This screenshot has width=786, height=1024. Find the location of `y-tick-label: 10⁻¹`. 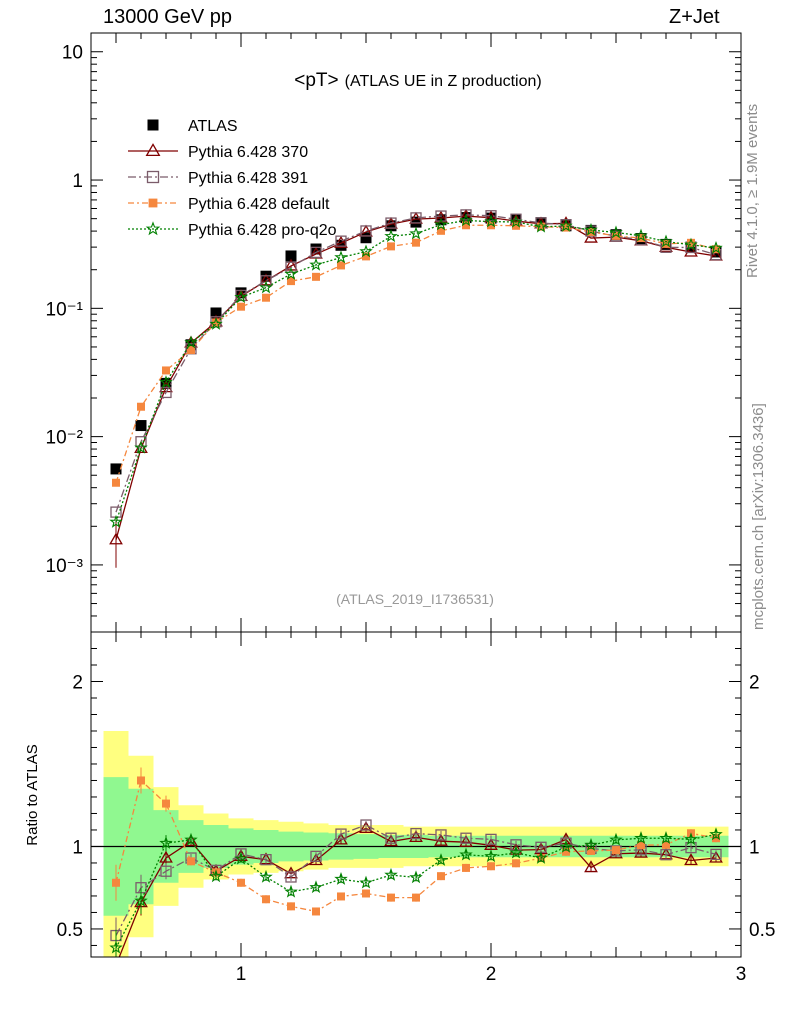

y-tick-label: 10⁻¹ is located at coordinates (65, 309).